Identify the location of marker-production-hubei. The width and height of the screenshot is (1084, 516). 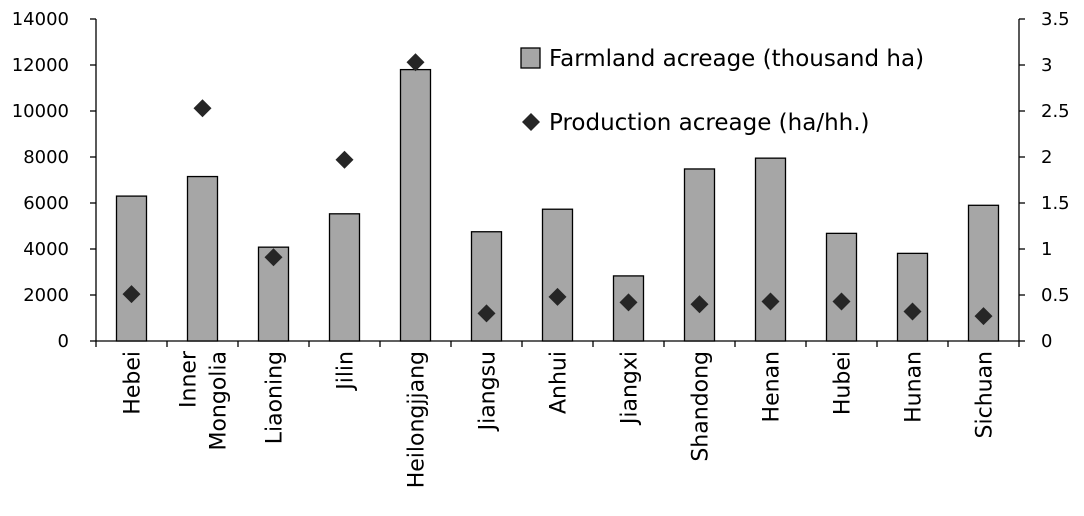
(841, 301).